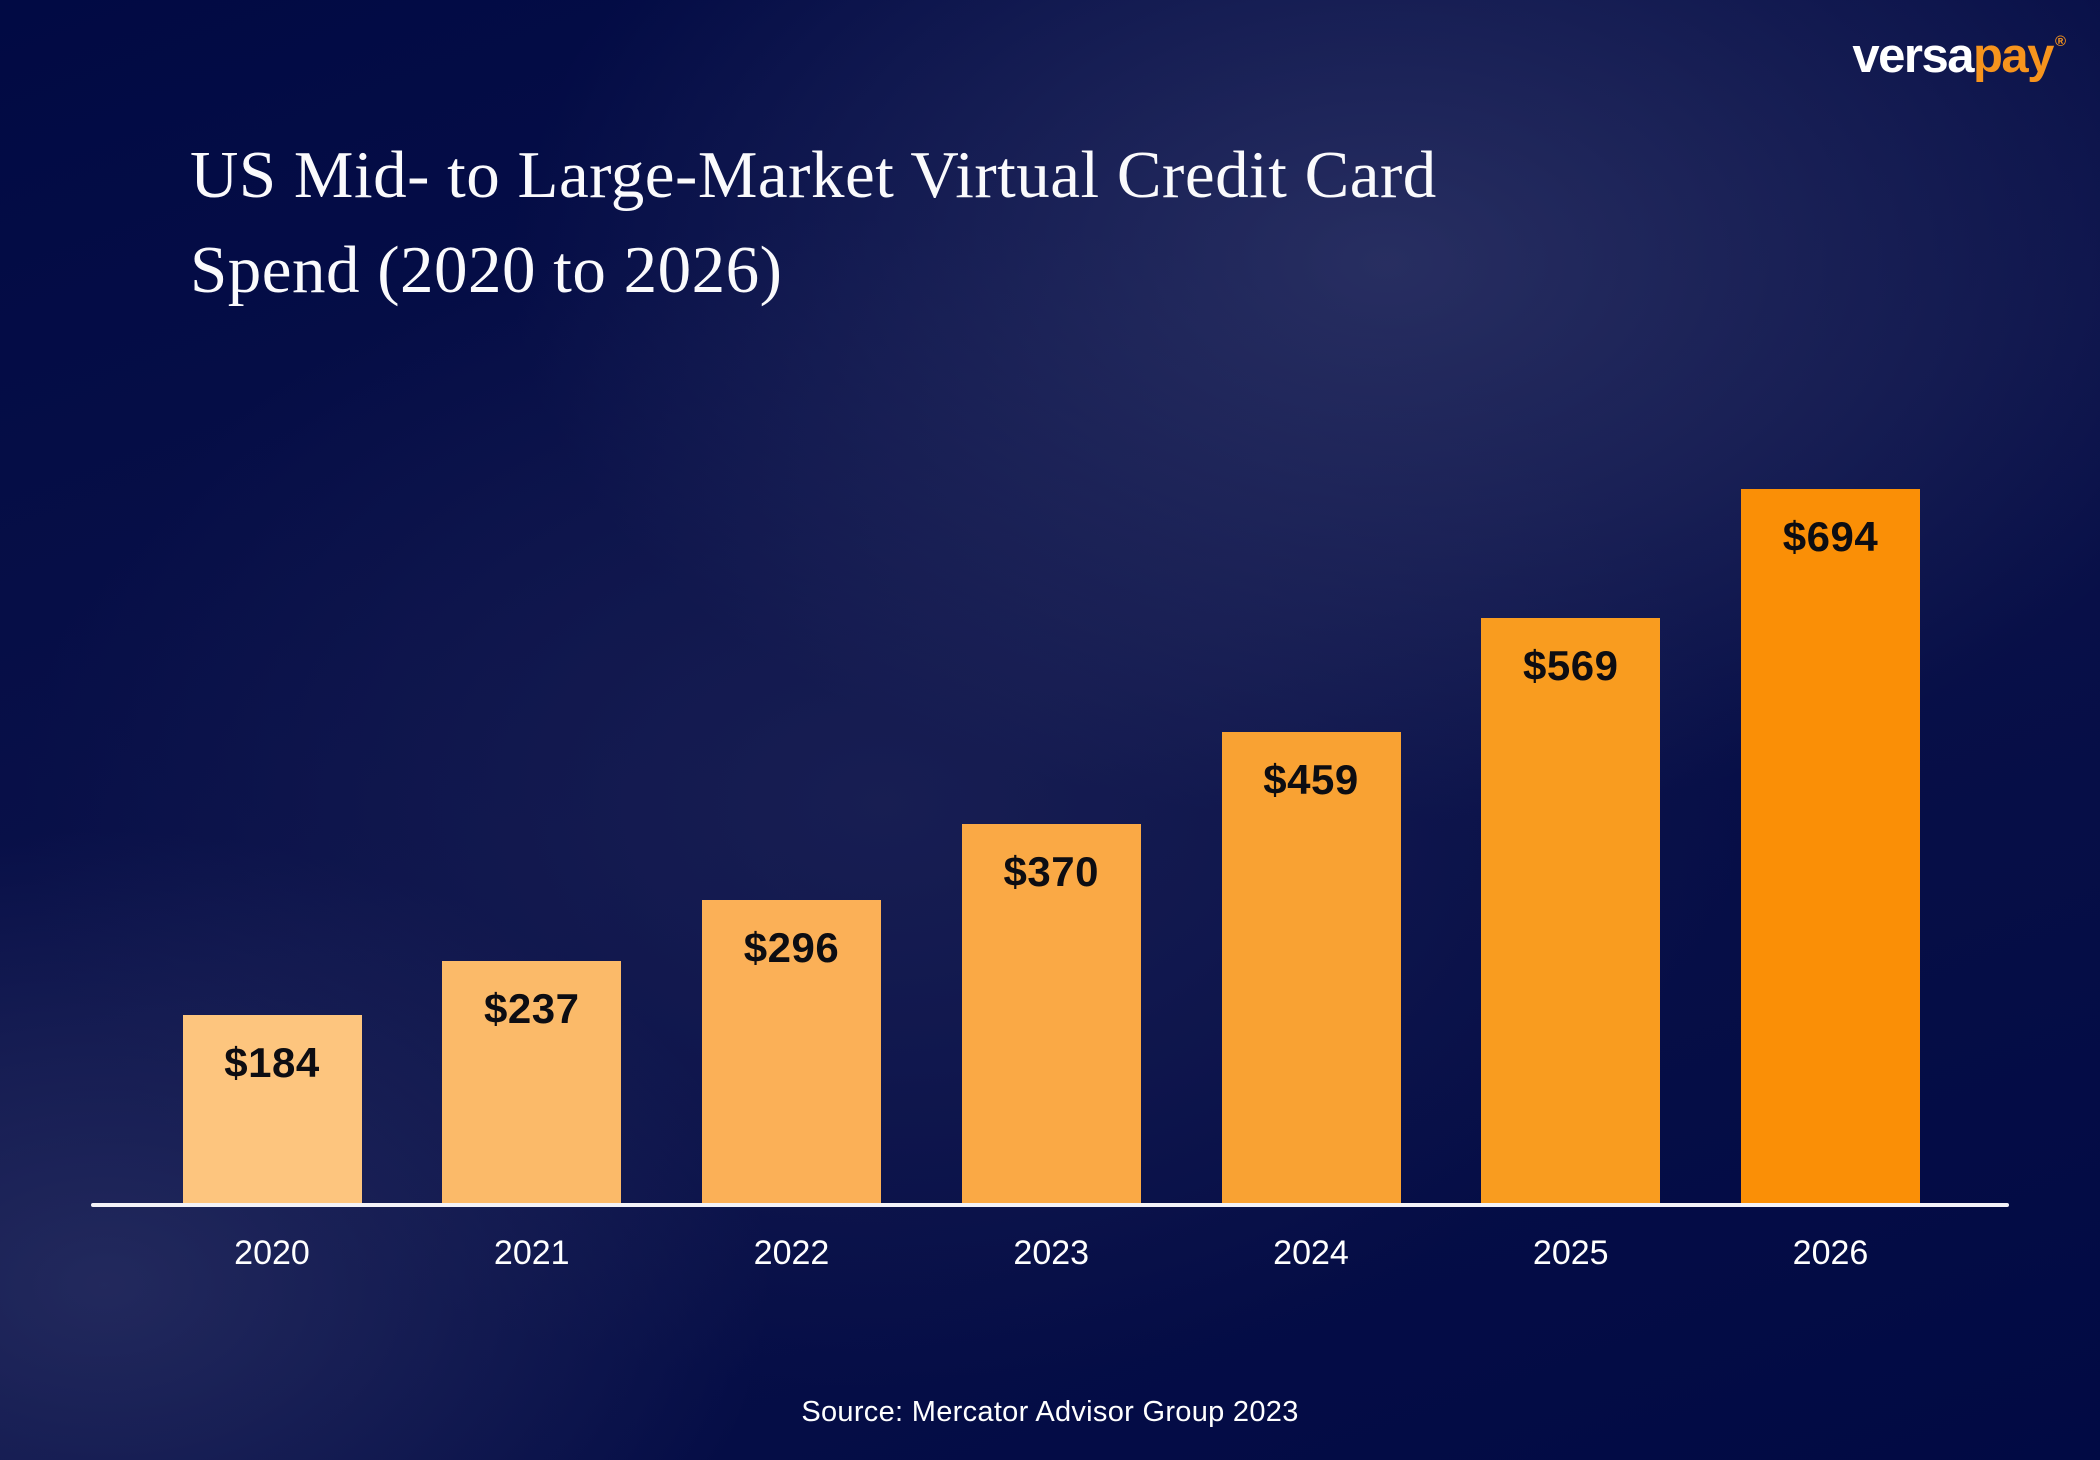 The height and width of the screenshot is (1460, 2100). I want to click on x-tick-label-2021: 2021, so click(531, 1253).